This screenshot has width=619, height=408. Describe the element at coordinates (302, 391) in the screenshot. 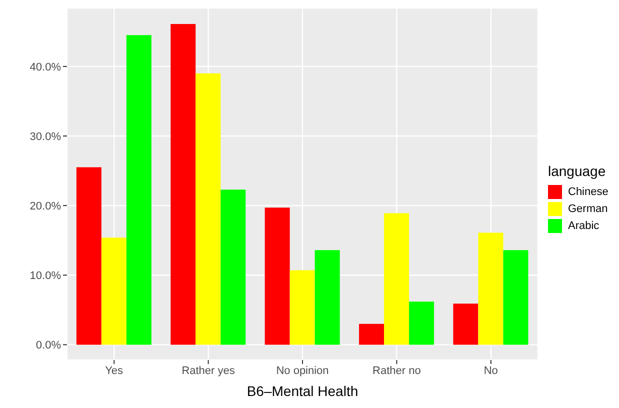

I see `x-axis-title: B6–Mental Health` at that location.